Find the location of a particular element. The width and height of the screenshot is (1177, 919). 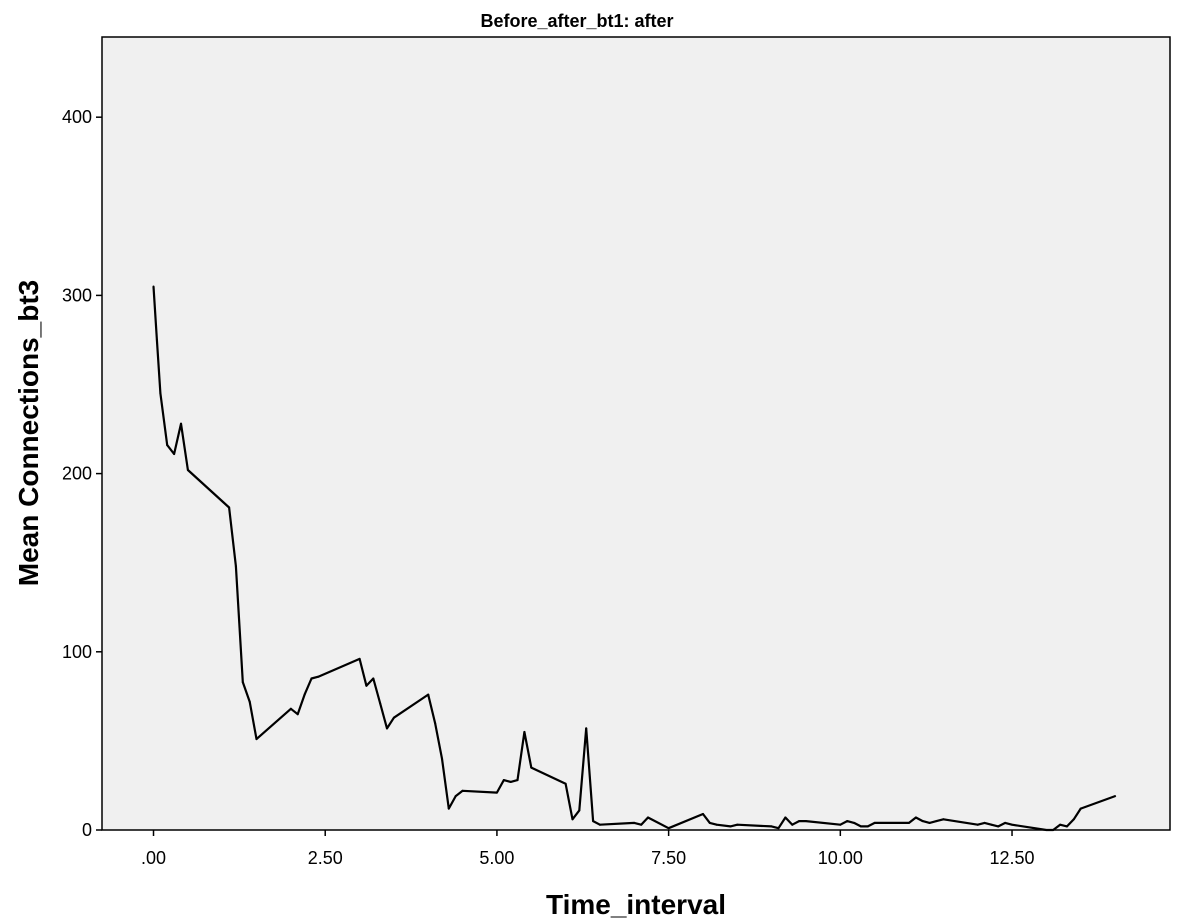

x-axis: .00 2.50 5.00 7.50 10.00 12.50 is located at coordinates (588, 849).